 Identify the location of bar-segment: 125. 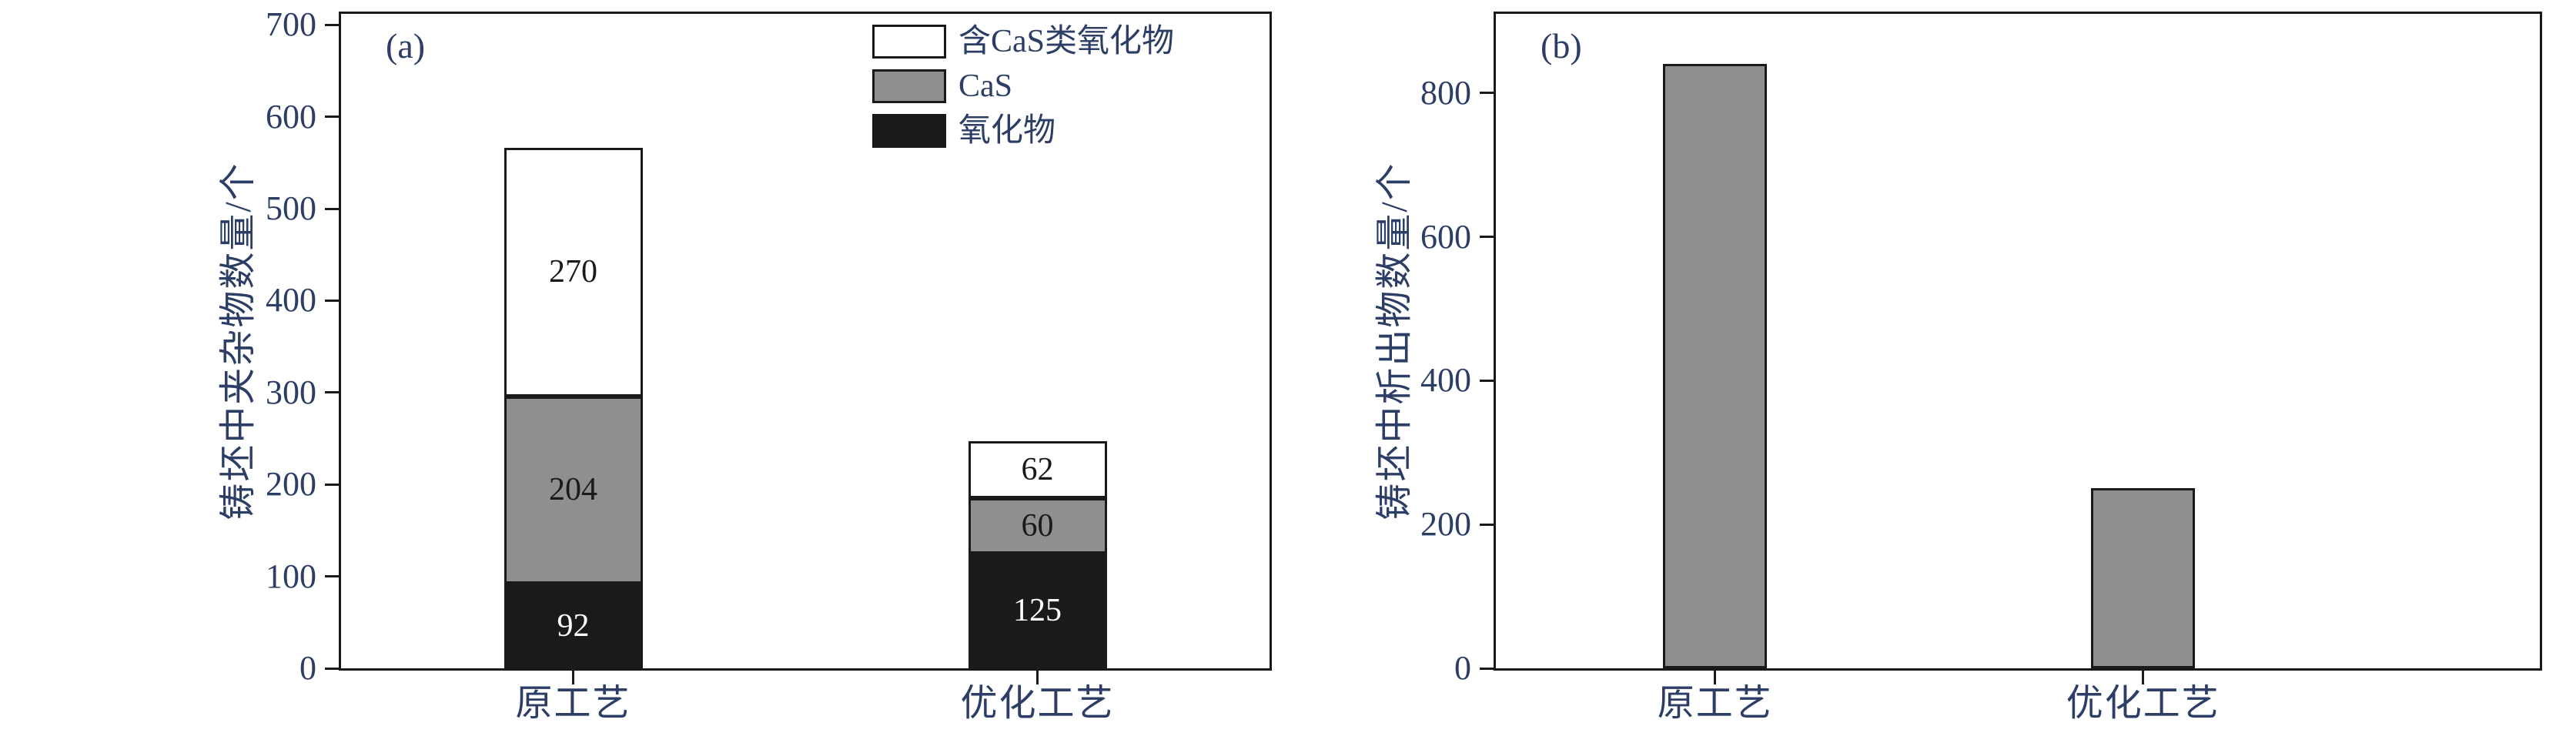
(1037, 610).